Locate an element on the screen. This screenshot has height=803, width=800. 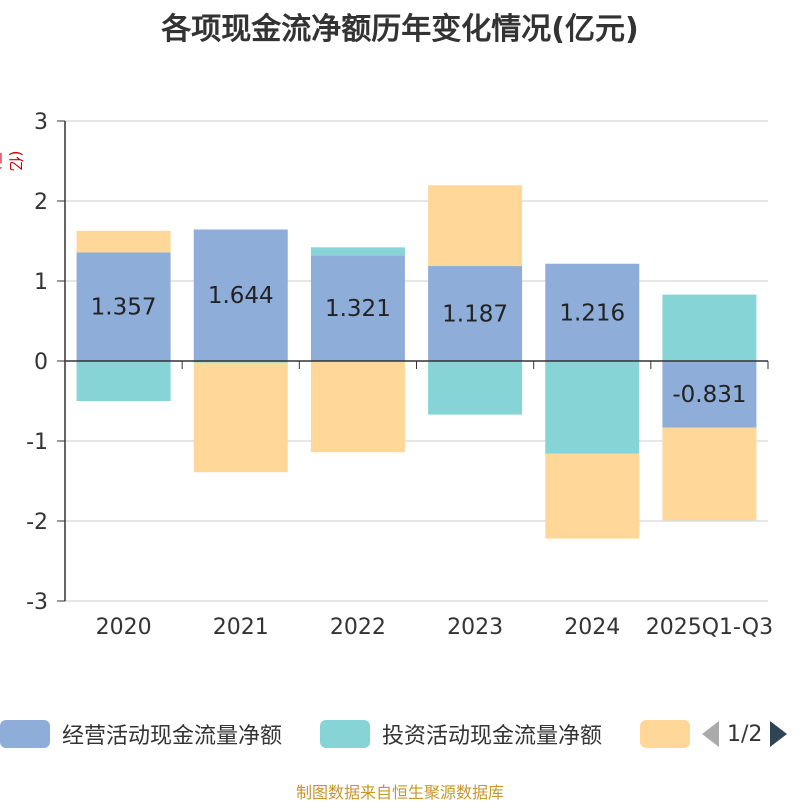
data-source-footer: 制图数据来自恒生聚源数据库 is located at coordinates (399, 792).